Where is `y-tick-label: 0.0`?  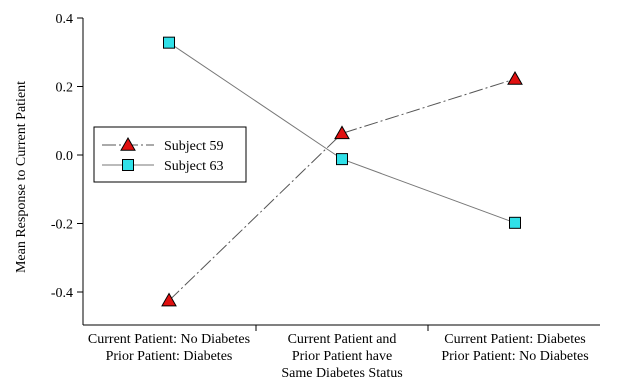
y-tick-label: 0.0 is located at coordinates (65, 156).